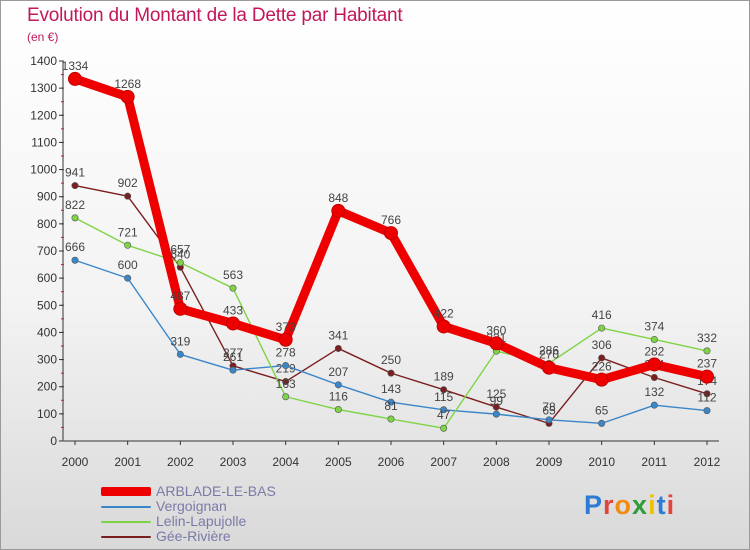 This screenshot has width=750, height=550. What do you see at coordinates (285, 462) in the screenshot?
I see `x-tick-label: 2004` at bounding box center [285, 462].